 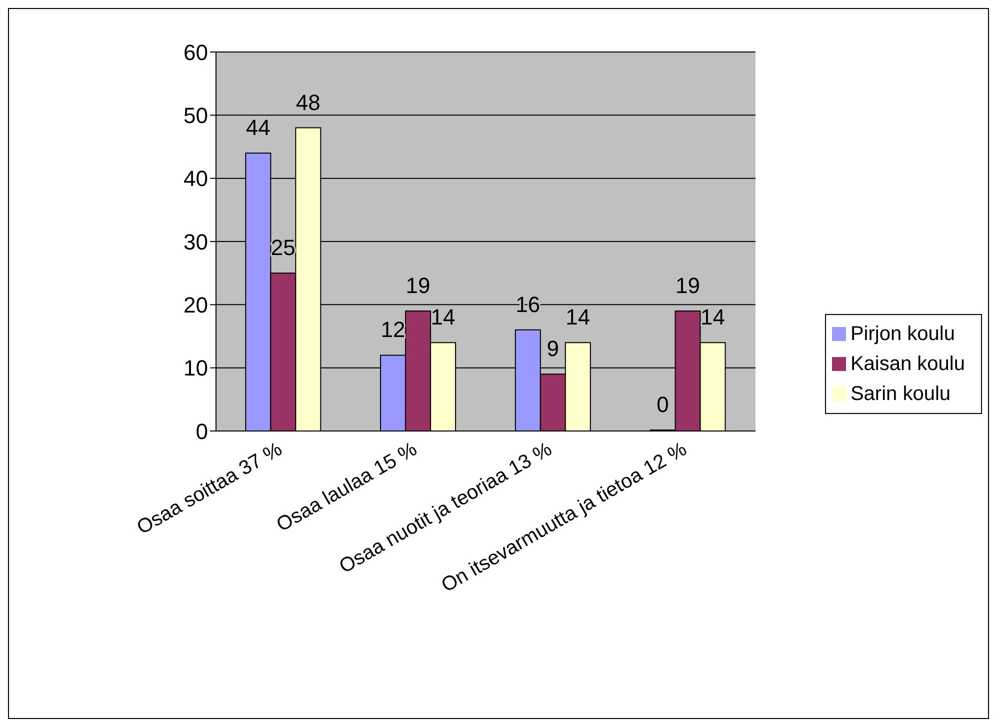 I want to click on y-tick-label: 10, so click(x=196, y=368).